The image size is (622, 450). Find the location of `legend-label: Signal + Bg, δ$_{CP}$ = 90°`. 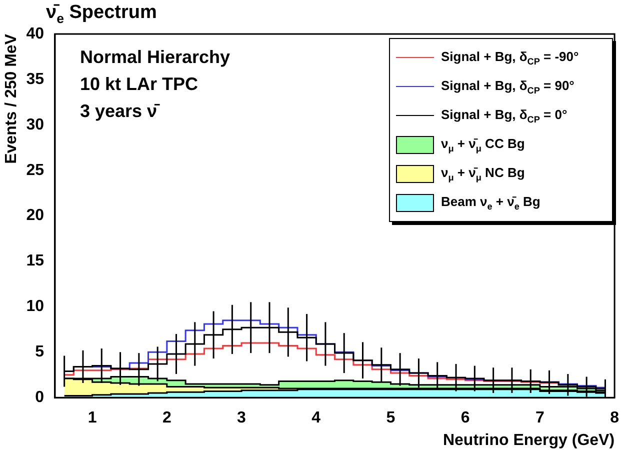

legend-label: Signal + Bg, δ$_{CP}$ = 90° is located at coordinates (507, 87).